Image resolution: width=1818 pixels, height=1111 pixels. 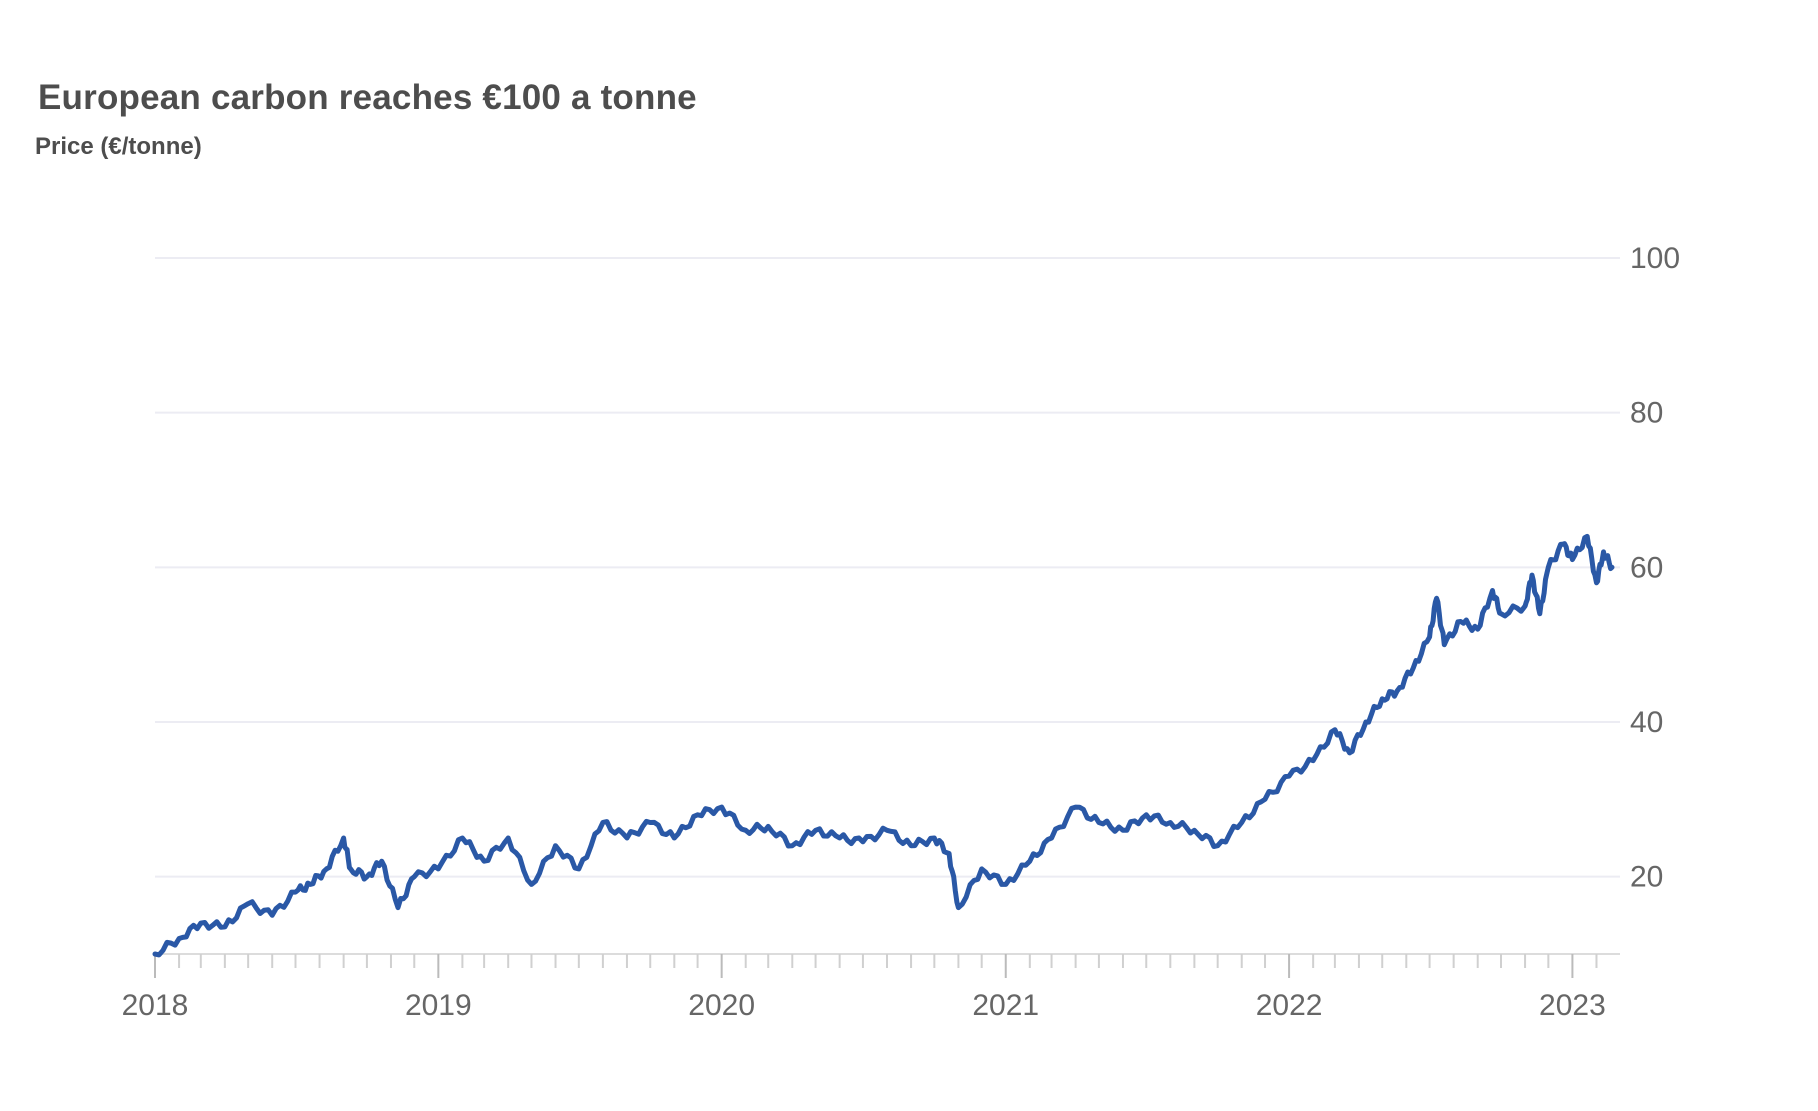 I want to click on x-tick-label-2020: 2020, so click(x=721, y=1005).